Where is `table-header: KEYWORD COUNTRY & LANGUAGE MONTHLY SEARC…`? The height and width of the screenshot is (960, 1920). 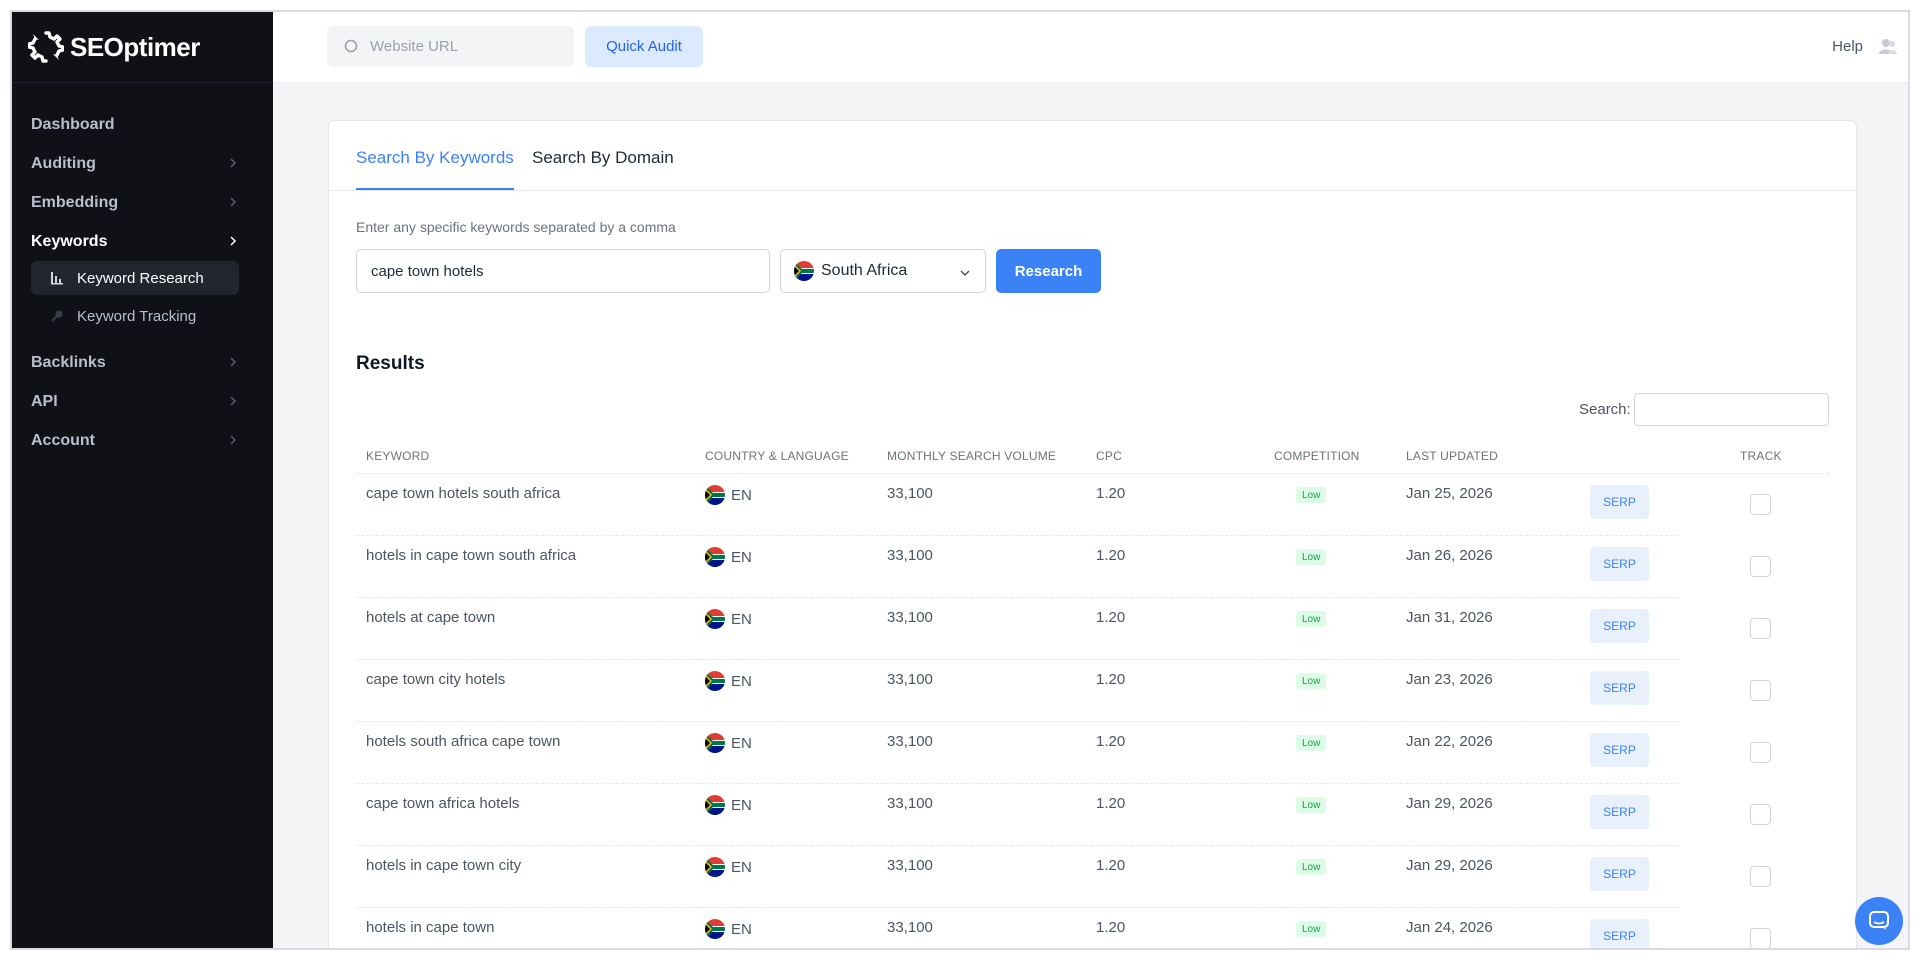 table-header: KEYWORD COUNTRY & LANGUAGE MONTHLY SEARC… is located at coordinates (1092, 455).